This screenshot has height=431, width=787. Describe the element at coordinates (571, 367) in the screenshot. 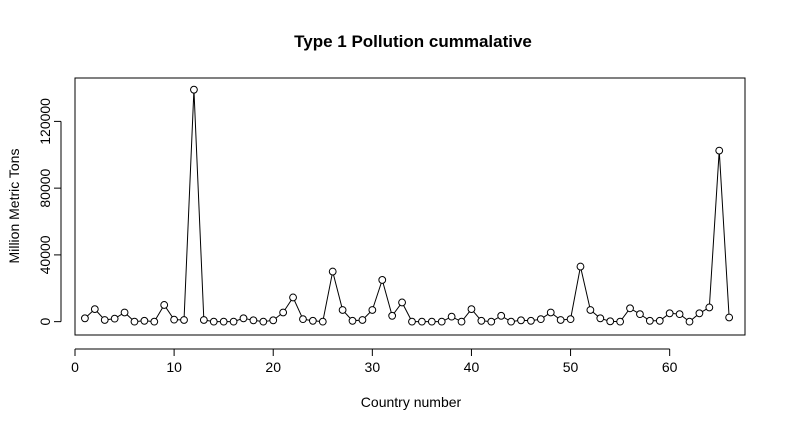

I see `x-tick-label: 50` at that location.